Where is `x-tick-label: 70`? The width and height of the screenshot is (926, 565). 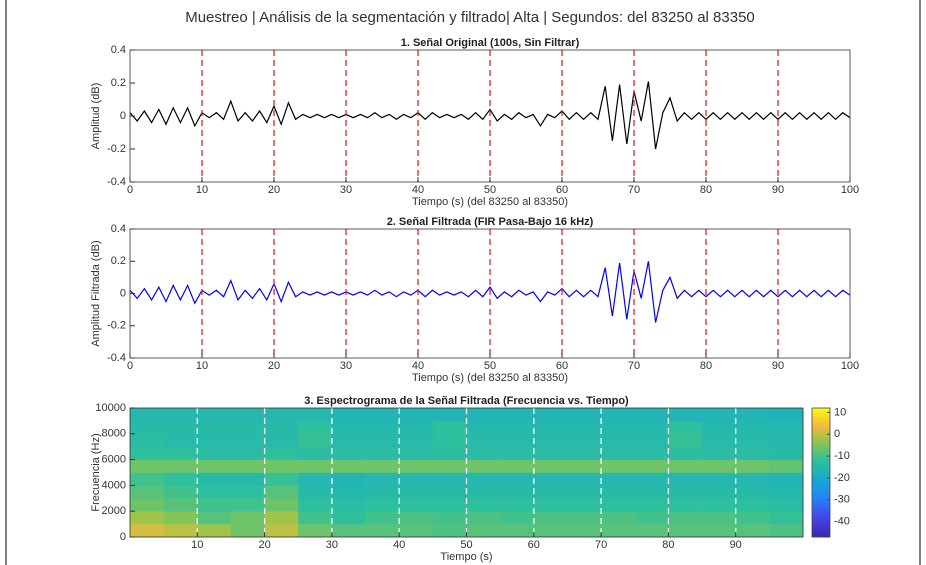 x-tick-label: 70 is located at coordinates (601, 545).